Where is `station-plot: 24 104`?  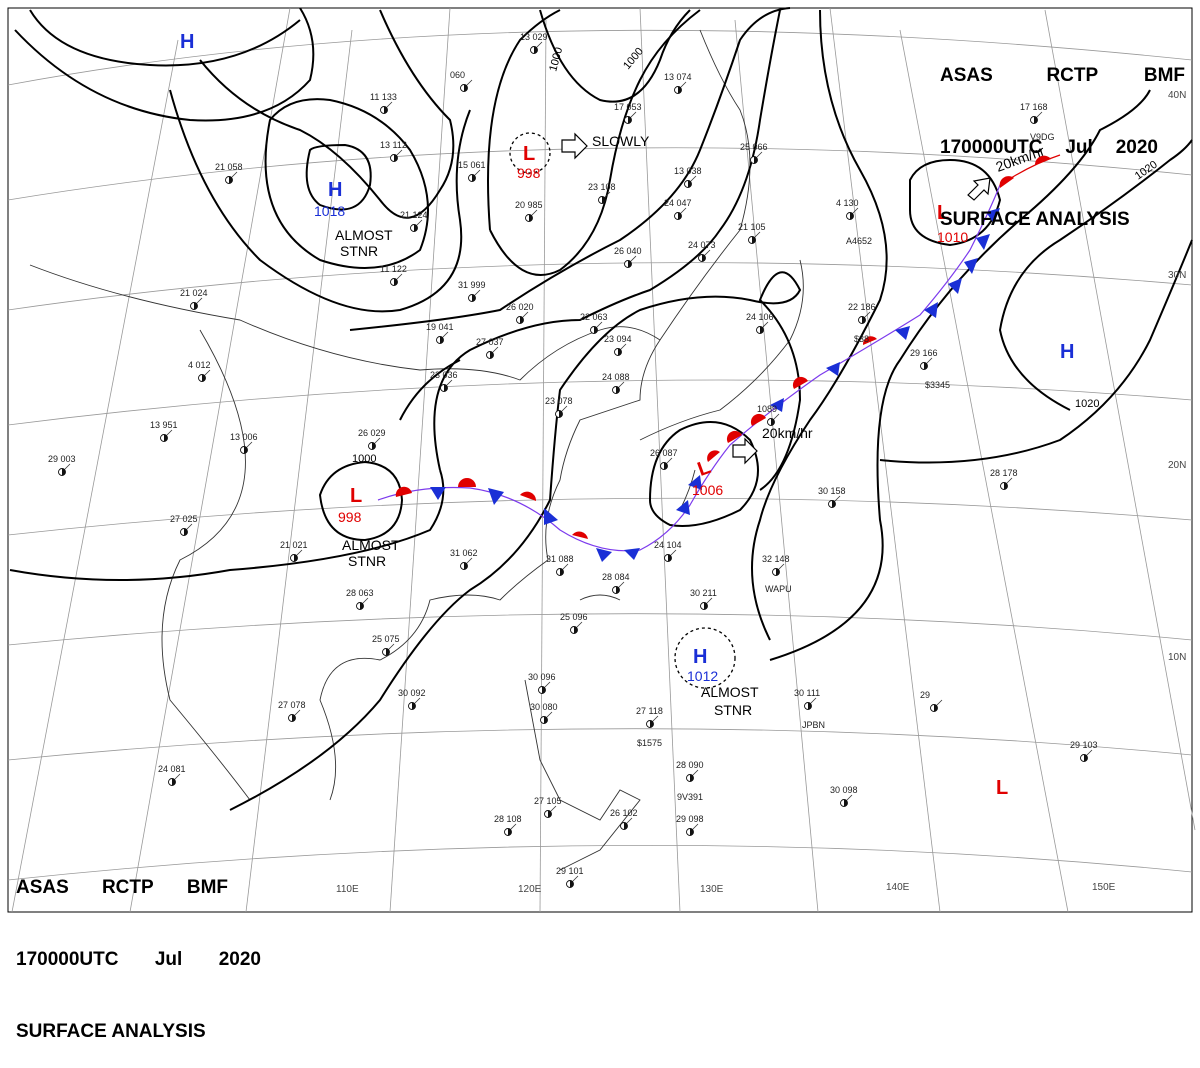 station-plot: 24 104 is located at coordinates (668, 551).